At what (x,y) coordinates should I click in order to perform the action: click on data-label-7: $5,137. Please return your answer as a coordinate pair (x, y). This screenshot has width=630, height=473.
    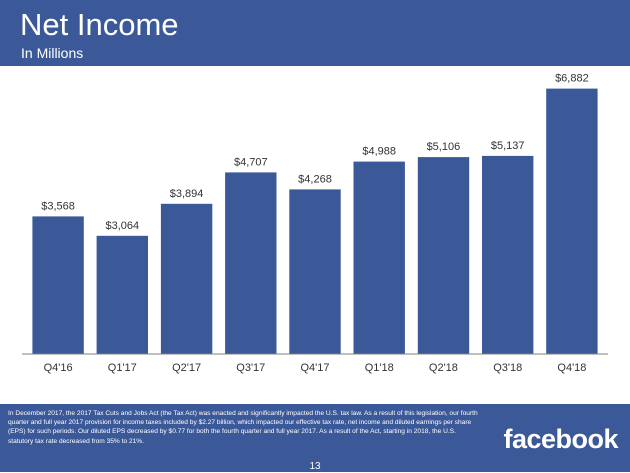
    Looking at the image, I should click on (508, 146).